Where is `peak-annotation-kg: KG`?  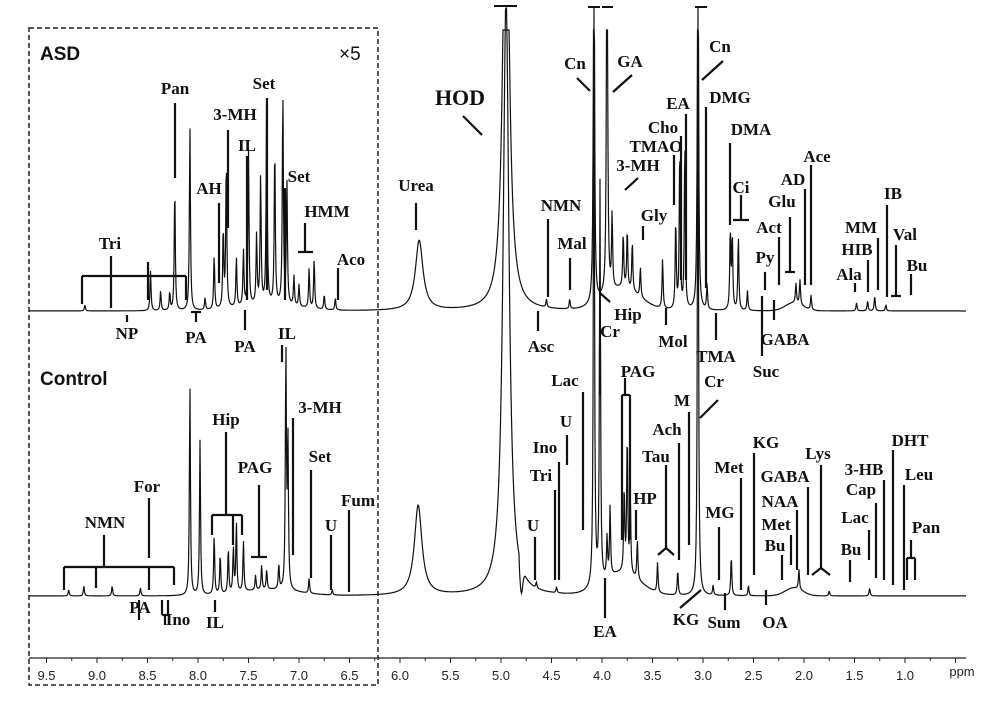 peak-annotation-kg: KG is located at coordinates (687, 609).